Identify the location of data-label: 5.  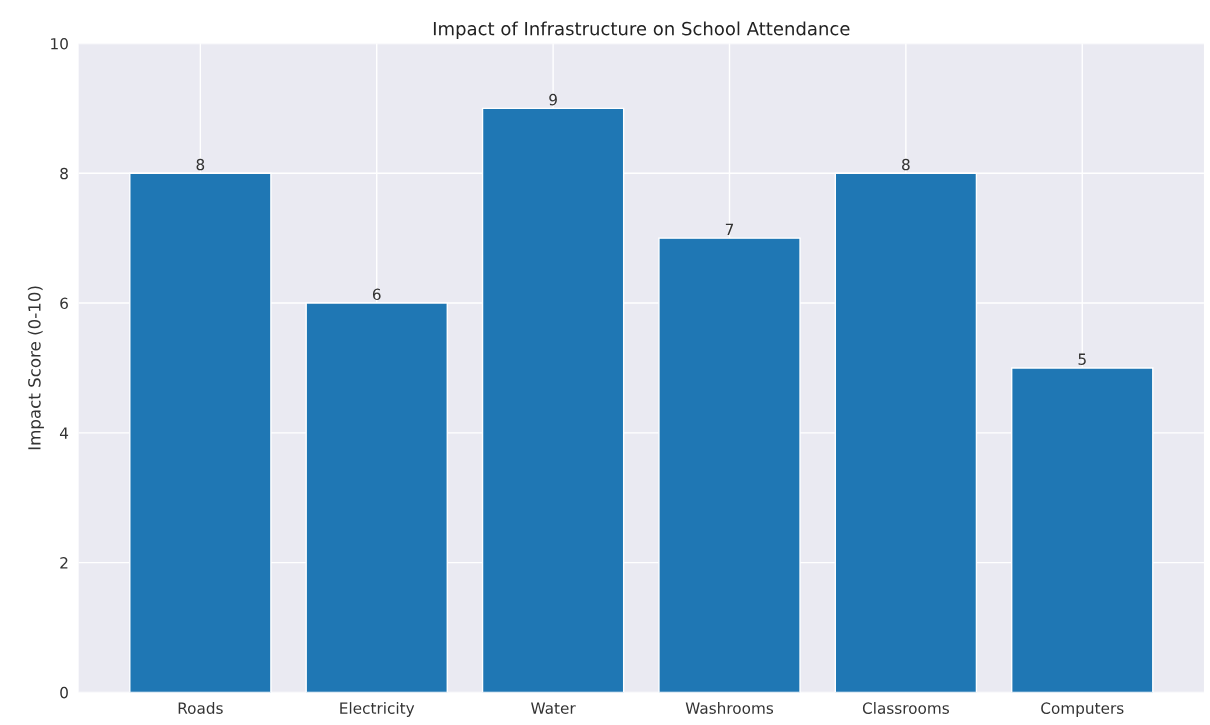
(1082, 359).